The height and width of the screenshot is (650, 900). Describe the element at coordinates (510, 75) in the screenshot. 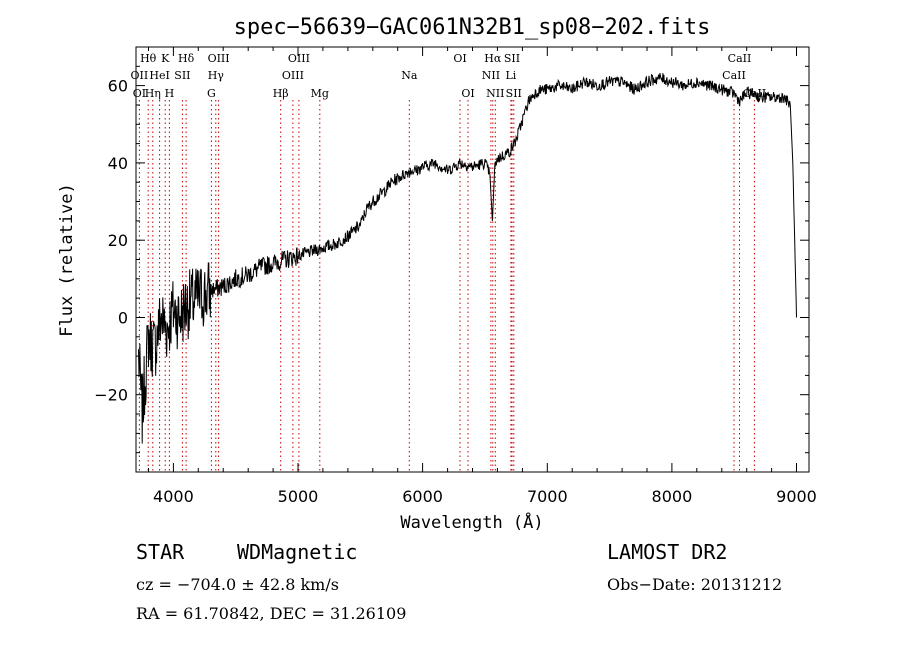

I see `line-label: Li` at that location.